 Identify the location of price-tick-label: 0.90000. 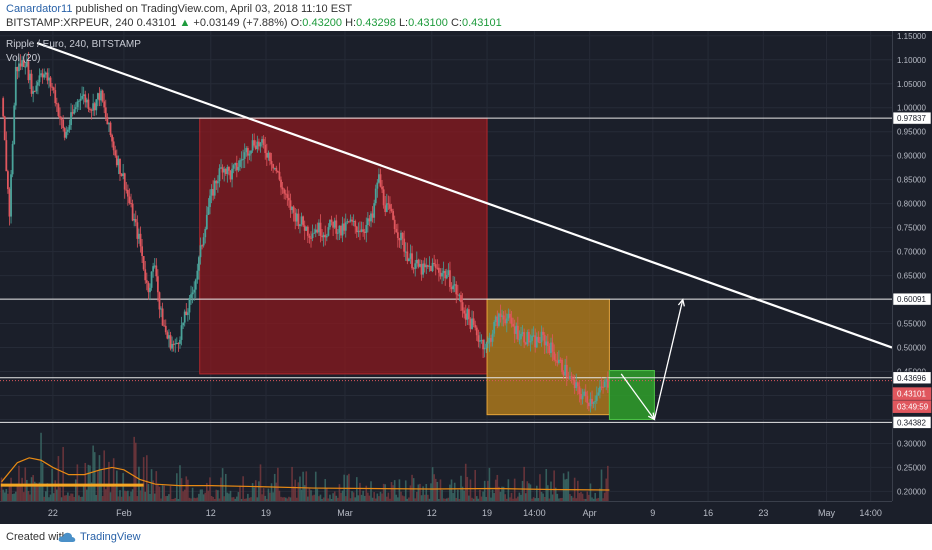
(911, 156).